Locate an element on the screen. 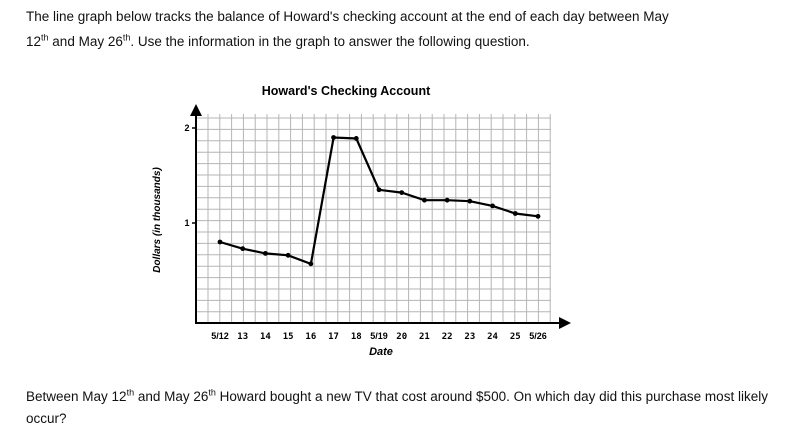 Image resolution: width=802 pixels, height=441 pixels. x-tick-label-handwritten: 17 is located at coordinates (333, 337).